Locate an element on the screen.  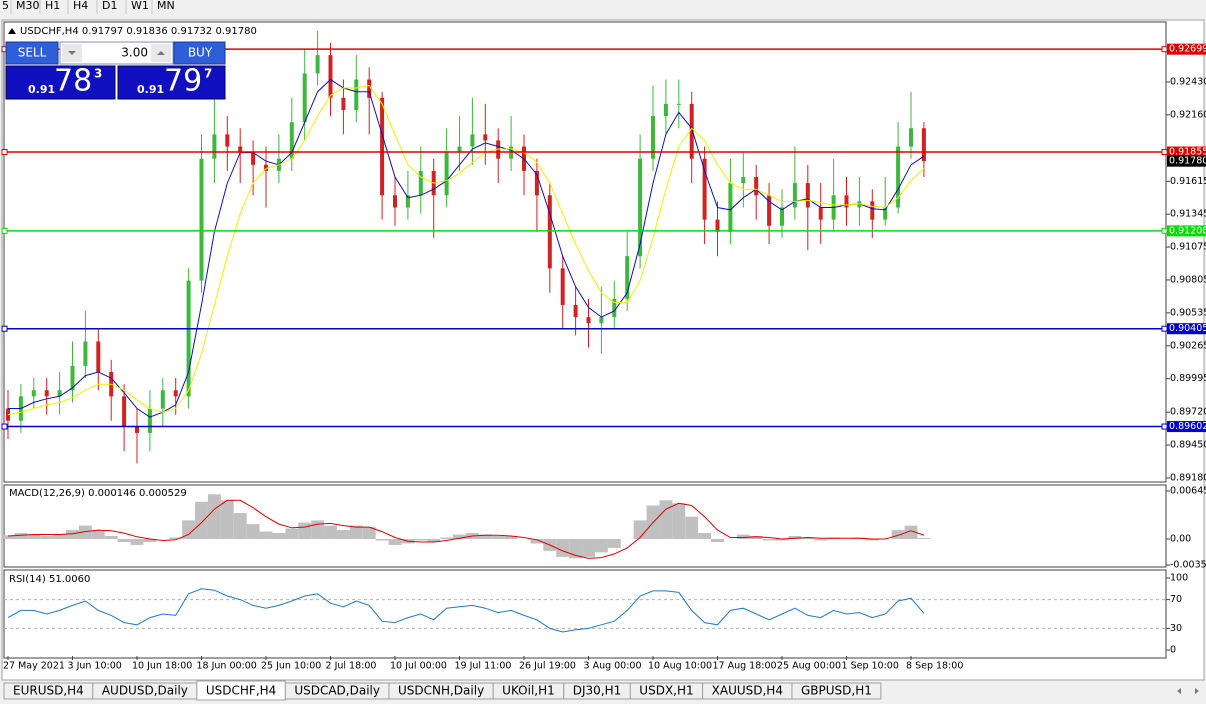
rsi-pane is located at coordinates (585, 614).